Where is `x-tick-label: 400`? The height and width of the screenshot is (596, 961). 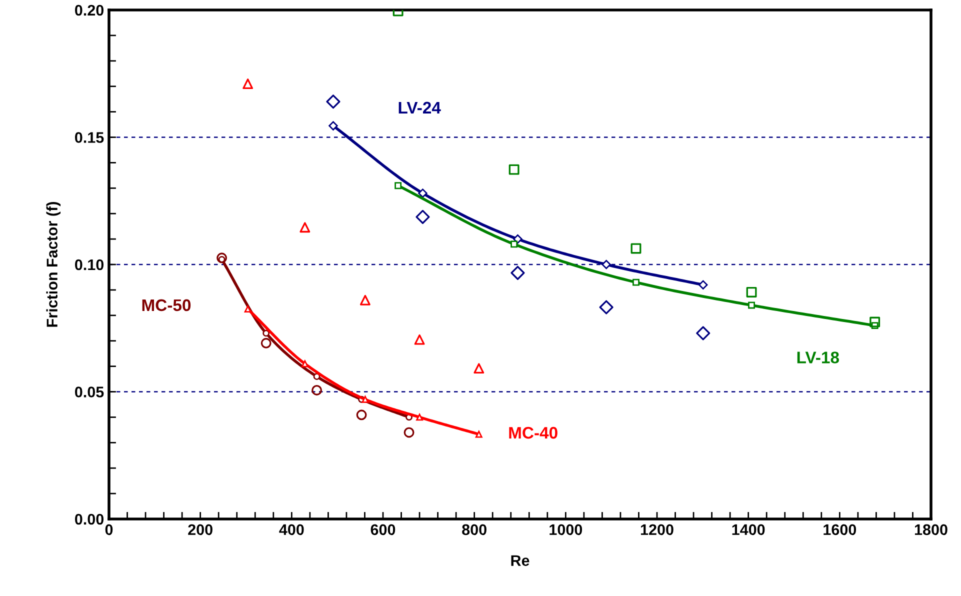
x-tick-label: 400 is located at coordinates (291, 530).